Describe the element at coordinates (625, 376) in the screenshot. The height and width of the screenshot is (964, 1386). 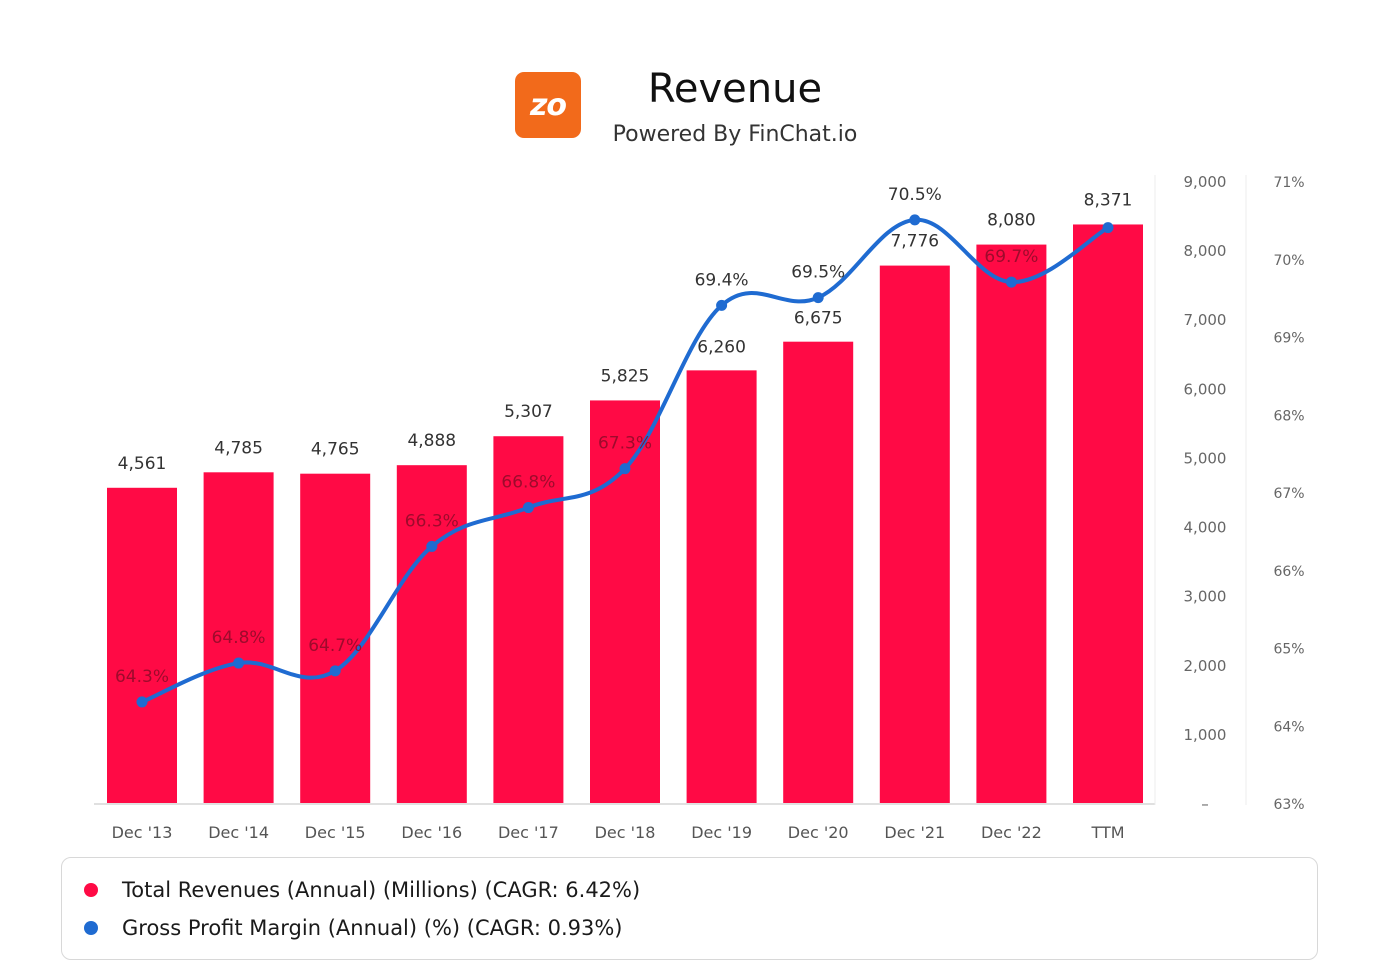
I see `revenue-value-label: 5,825` at that location.